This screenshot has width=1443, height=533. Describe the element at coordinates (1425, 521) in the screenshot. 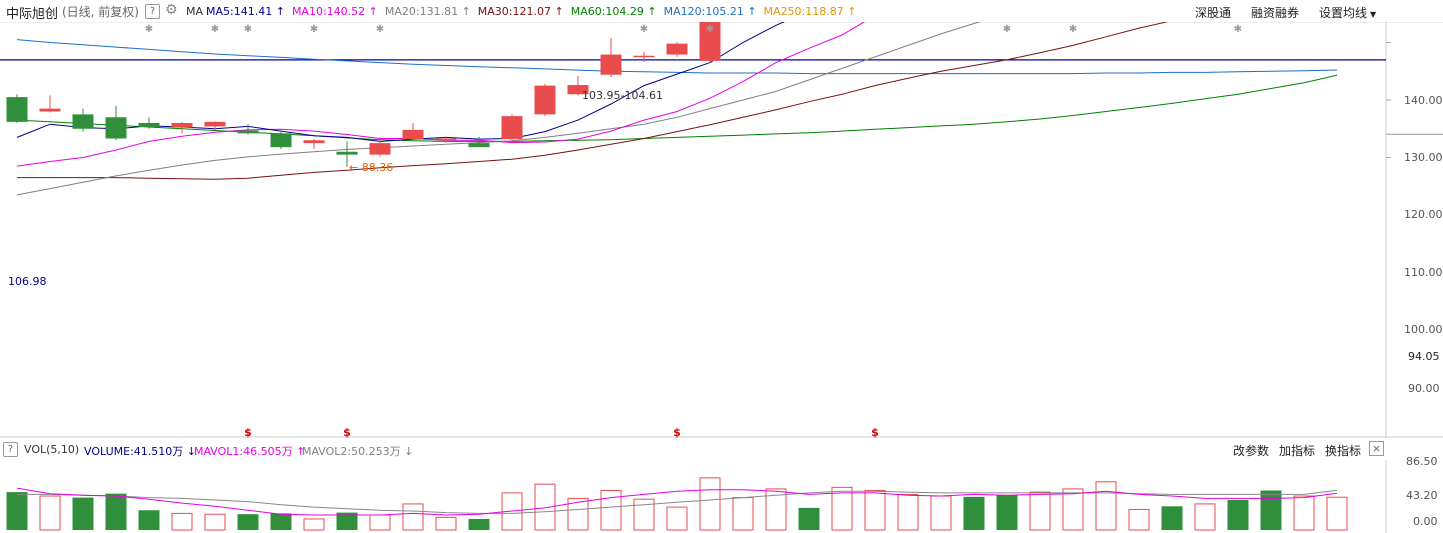

I see `volume-tick: 0.00` at that location.